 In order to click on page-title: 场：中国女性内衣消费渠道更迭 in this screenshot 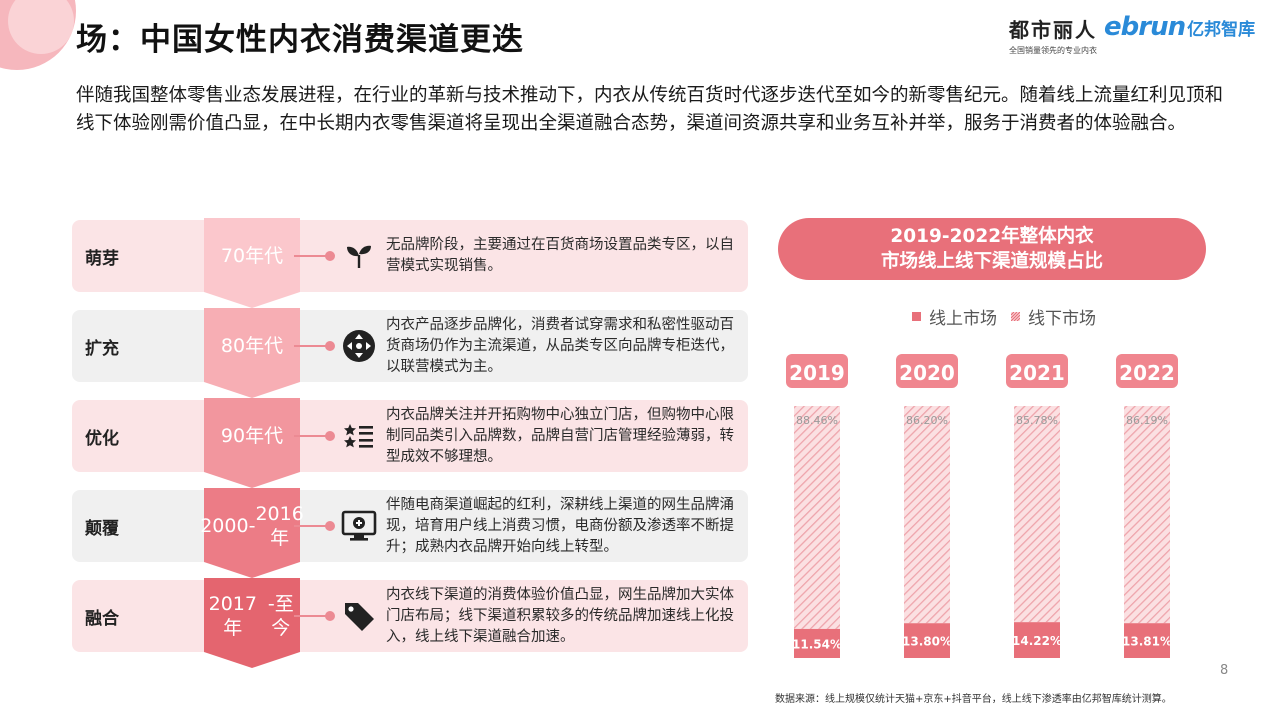, I will do `click(300, 40)`.